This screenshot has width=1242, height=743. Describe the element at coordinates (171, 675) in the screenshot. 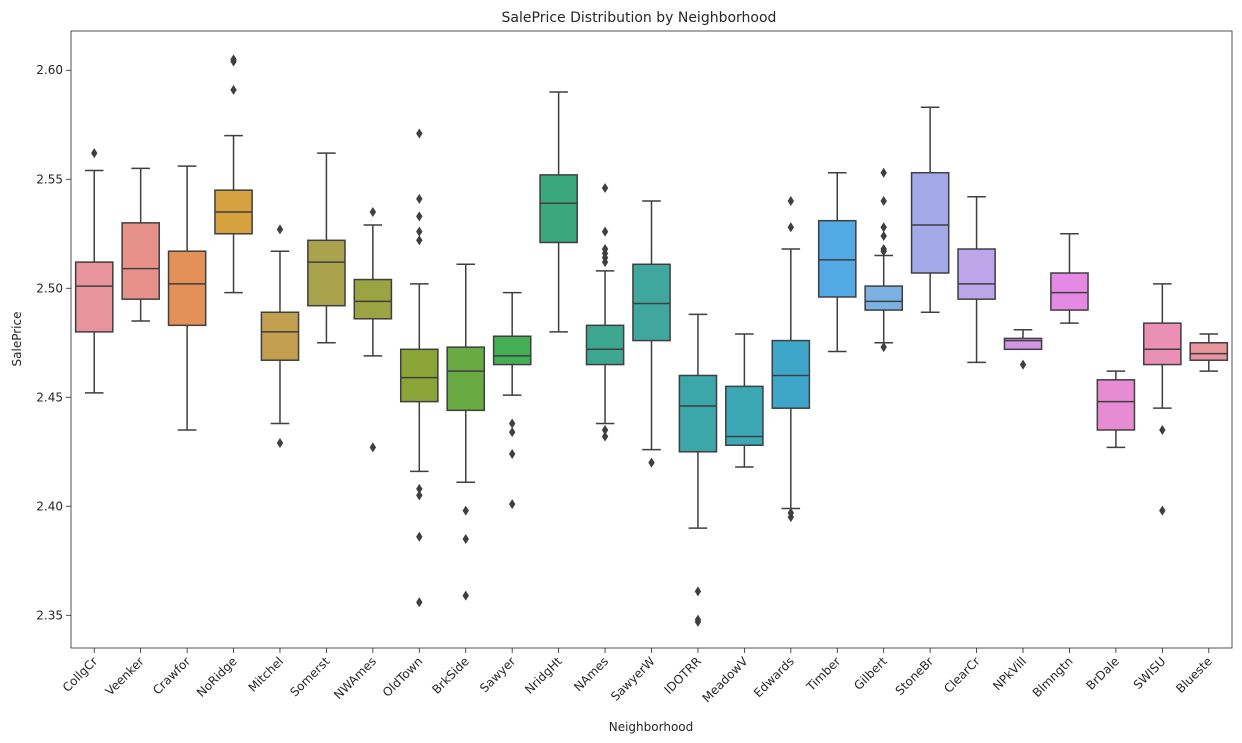

I see `x-tick-label: Crawfor` at that location.